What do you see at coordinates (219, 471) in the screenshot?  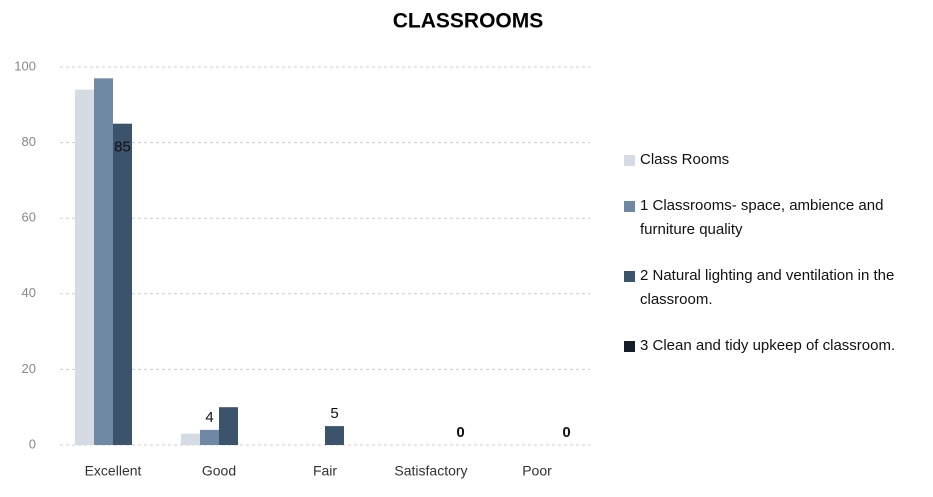 I see `x-tick-label: Good` at bounding box center [219, 471].